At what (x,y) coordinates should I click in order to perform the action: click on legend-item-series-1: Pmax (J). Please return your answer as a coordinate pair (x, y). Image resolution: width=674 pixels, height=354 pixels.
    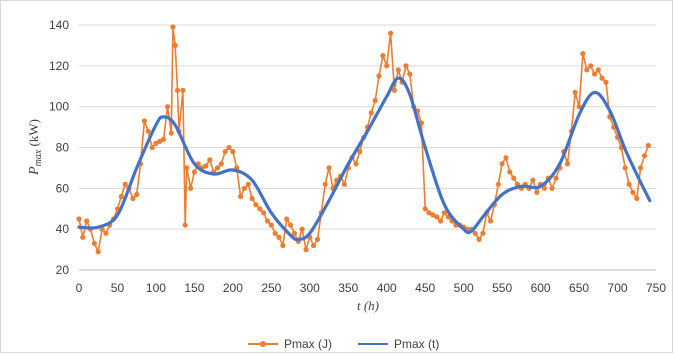
    Looking at the image, I should click on (290, 344).